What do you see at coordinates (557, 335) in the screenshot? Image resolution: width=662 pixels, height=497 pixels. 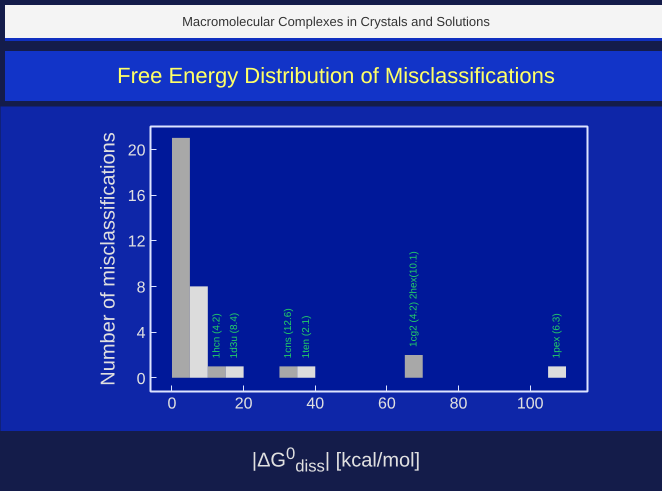 I see `annotation: 1pex (6.3)` at bounding box center [557, 335].